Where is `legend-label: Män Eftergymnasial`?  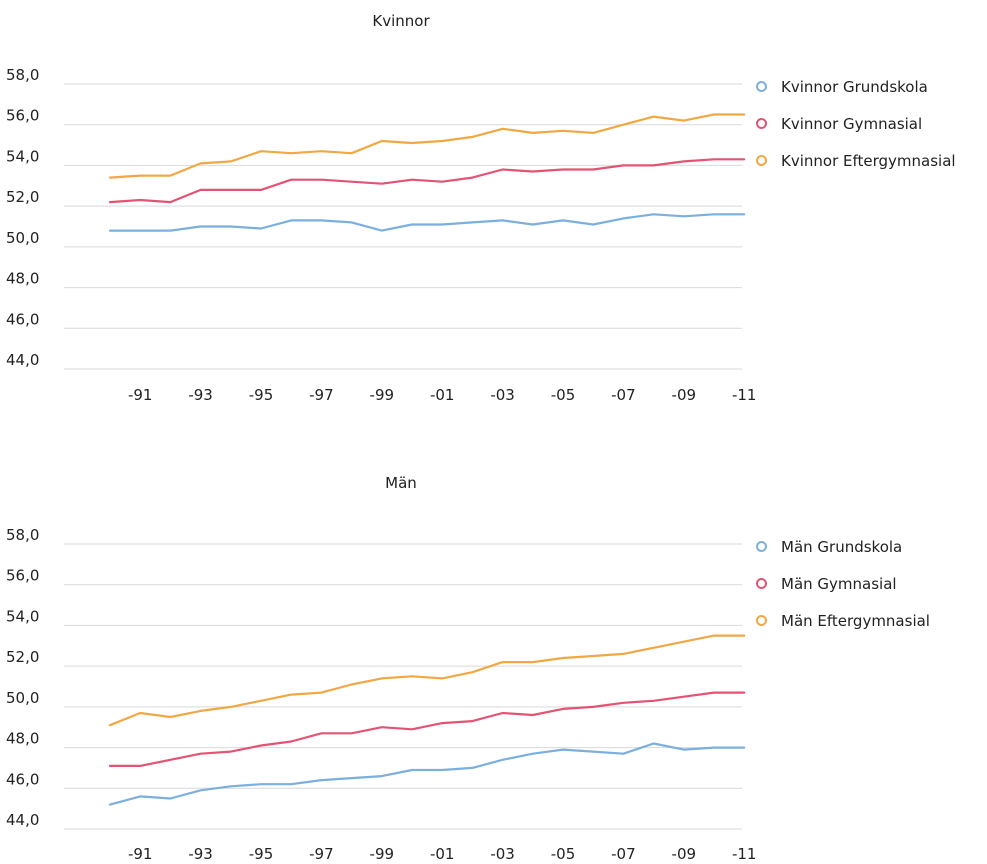 legend-label: Män Eftergymnasial is located at coordinates (855, 620).